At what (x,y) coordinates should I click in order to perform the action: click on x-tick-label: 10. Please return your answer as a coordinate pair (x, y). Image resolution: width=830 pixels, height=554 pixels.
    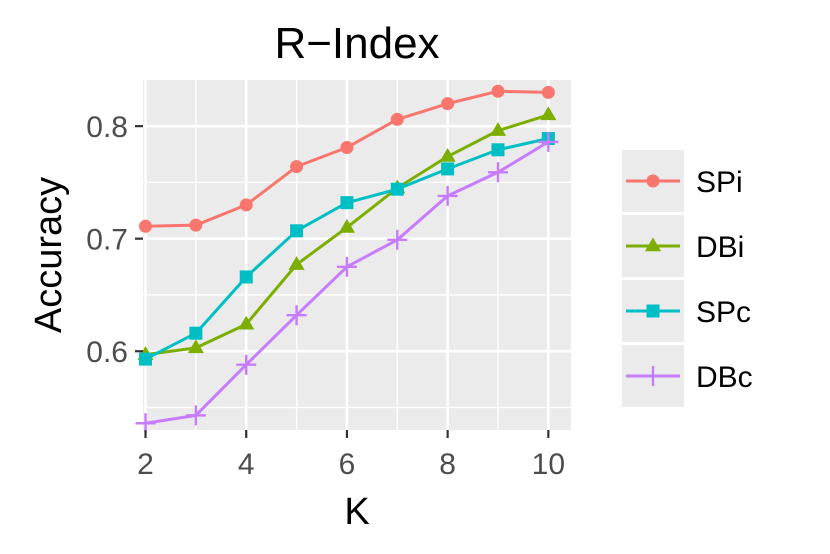
    Looking at the image, I should click on (548, 464).